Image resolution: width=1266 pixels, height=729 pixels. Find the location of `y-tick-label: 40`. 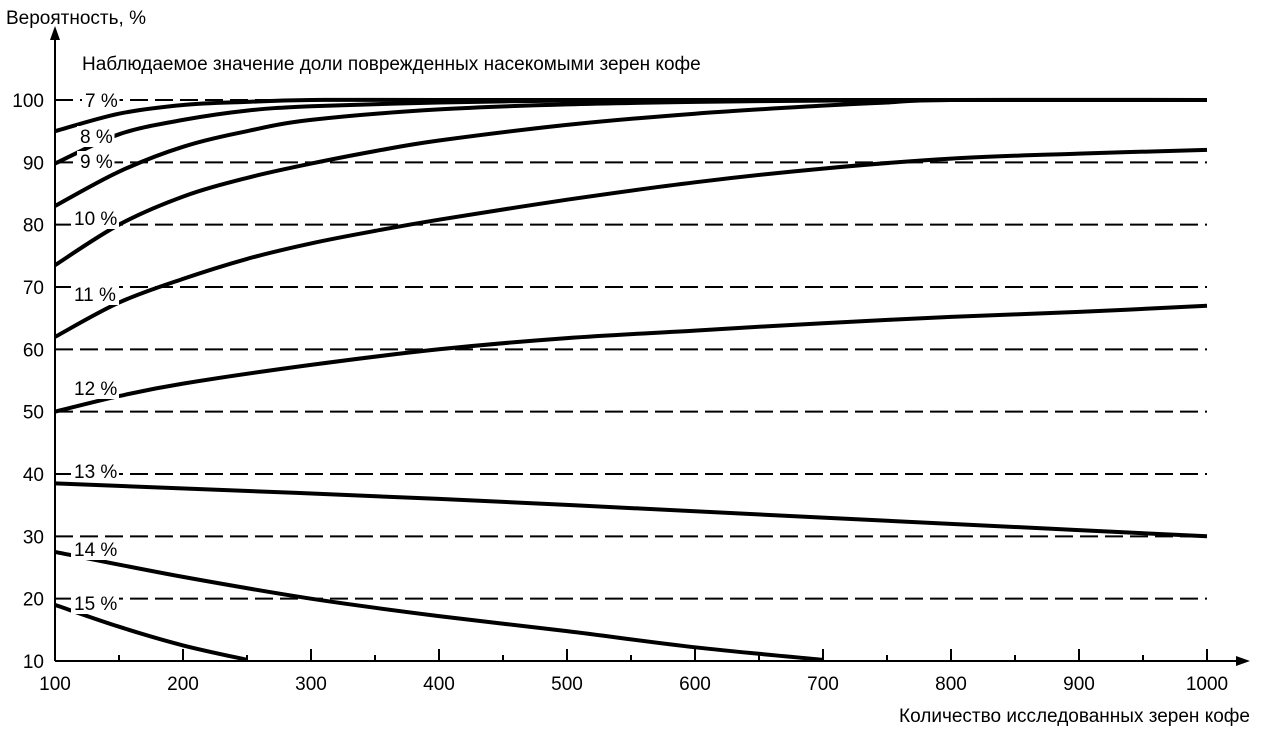

y-tick-label: 40 is located at coordinates (33, 475).